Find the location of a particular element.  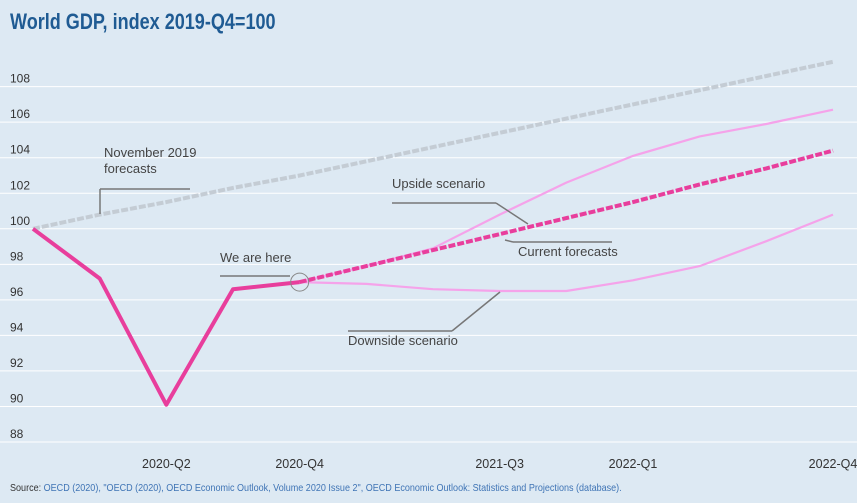

x-tick-label: 2020-Q4 is located at coordinates (299, 464).